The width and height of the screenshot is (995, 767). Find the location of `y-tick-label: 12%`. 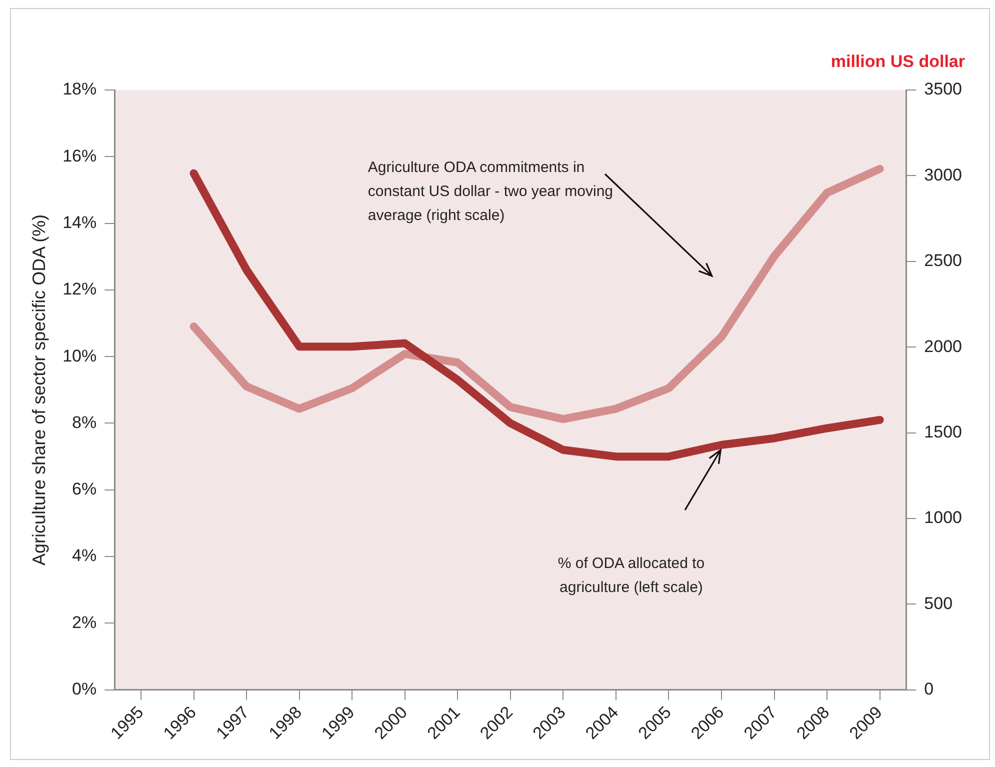

y-tick-label: 12% is located at coordinates (79, 289).